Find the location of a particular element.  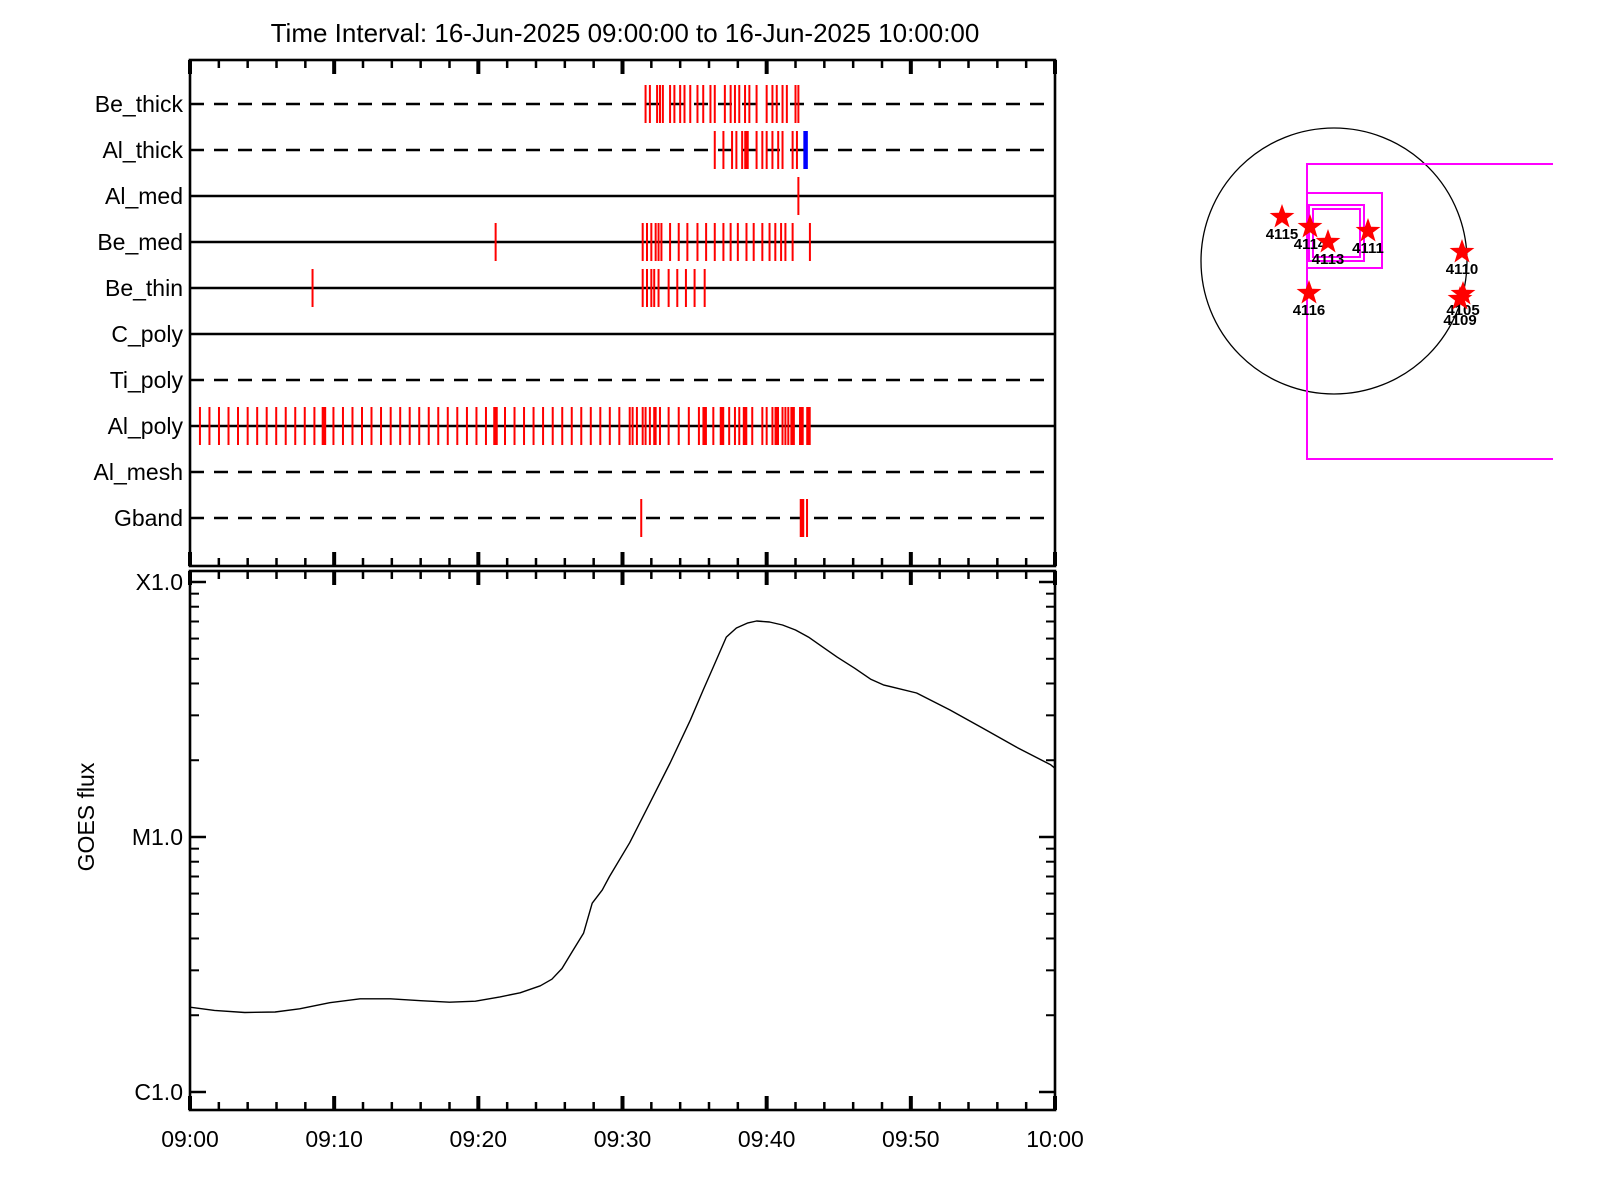

active-region-label-4113: 4113 is located at coordinates (1328, 259).